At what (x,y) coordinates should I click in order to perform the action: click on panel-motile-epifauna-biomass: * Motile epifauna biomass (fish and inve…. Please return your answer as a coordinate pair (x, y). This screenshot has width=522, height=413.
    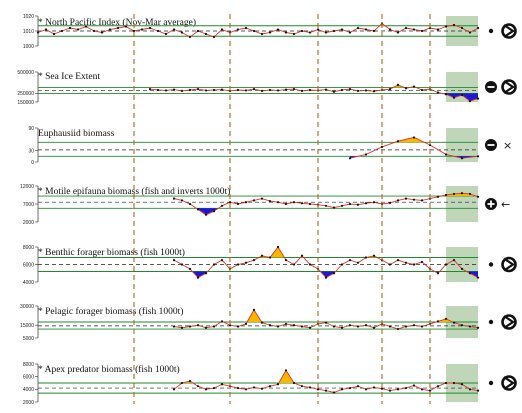
    Looking at the image, I should click on (265, 205).